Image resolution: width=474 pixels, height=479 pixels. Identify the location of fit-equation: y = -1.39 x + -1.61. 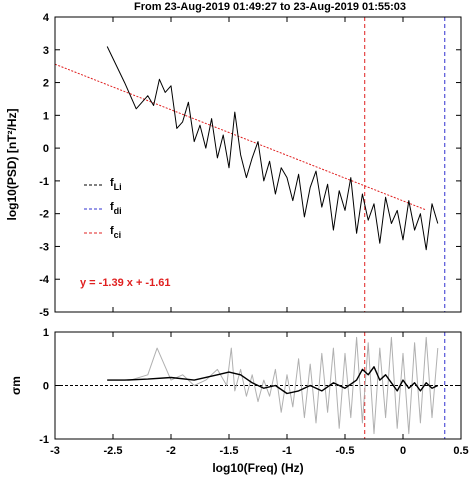
(125, 283).